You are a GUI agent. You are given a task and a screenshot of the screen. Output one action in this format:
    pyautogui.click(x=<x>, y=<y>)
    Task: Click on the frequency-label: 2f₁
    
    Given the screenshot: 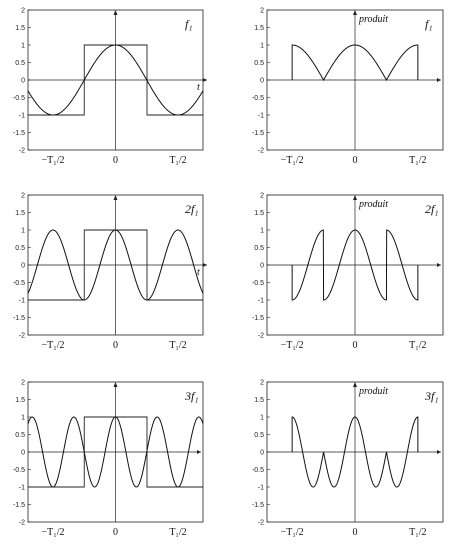 What is the action you would take?
    pyautogui.click(x=432, y=209)
    